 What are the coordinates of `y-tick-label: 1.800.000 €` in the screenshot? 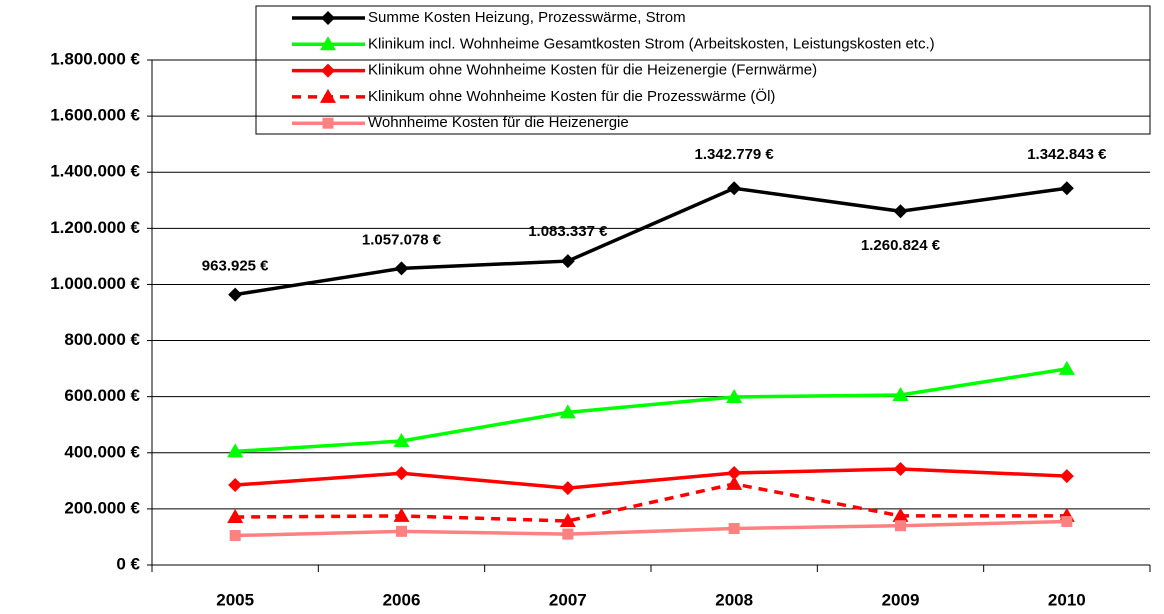 It's located at (95, 58).